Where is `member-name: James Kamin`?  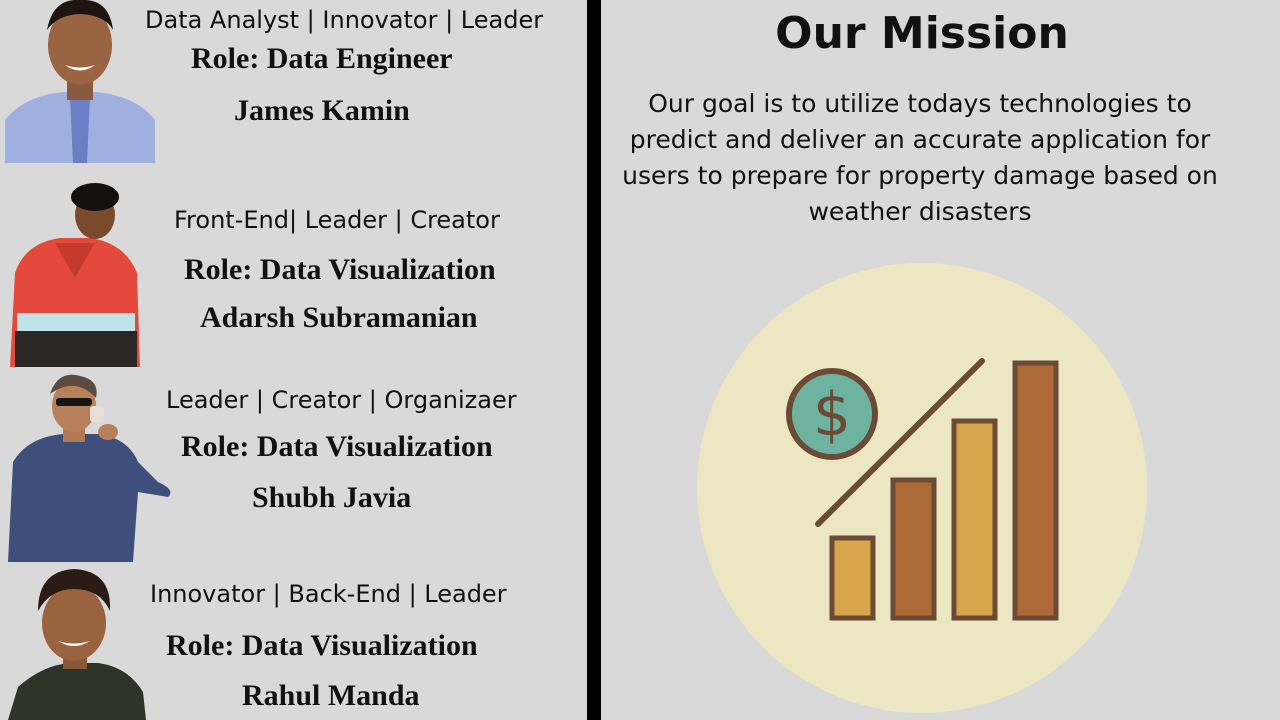 member-name: James Kamin is located at coordinates (322, 110).